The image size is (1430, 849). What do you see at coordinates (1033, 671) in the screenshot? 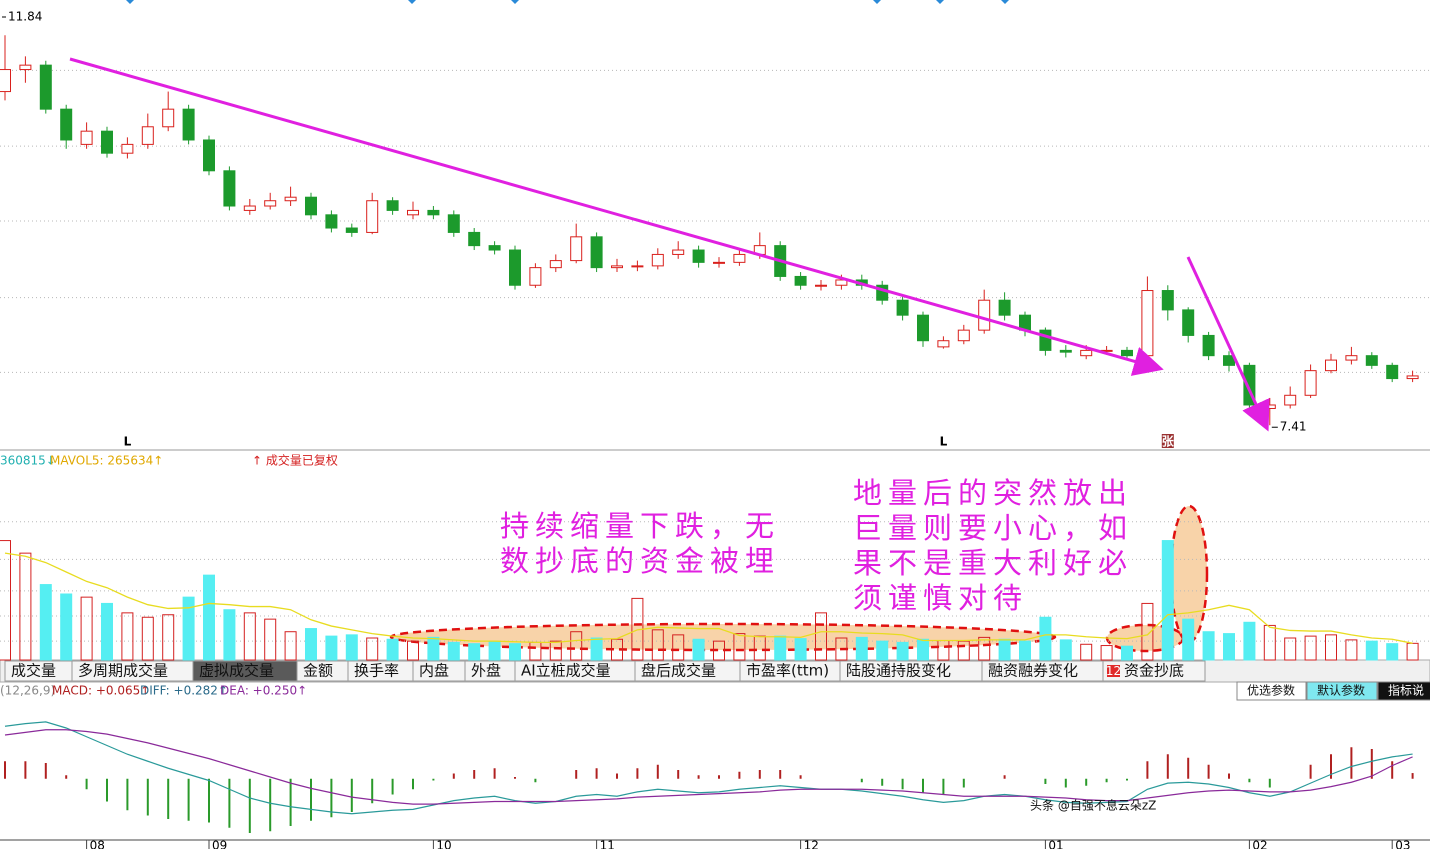
I see `tab-label: 融资融券变化` at bounding box center [1033, 671].